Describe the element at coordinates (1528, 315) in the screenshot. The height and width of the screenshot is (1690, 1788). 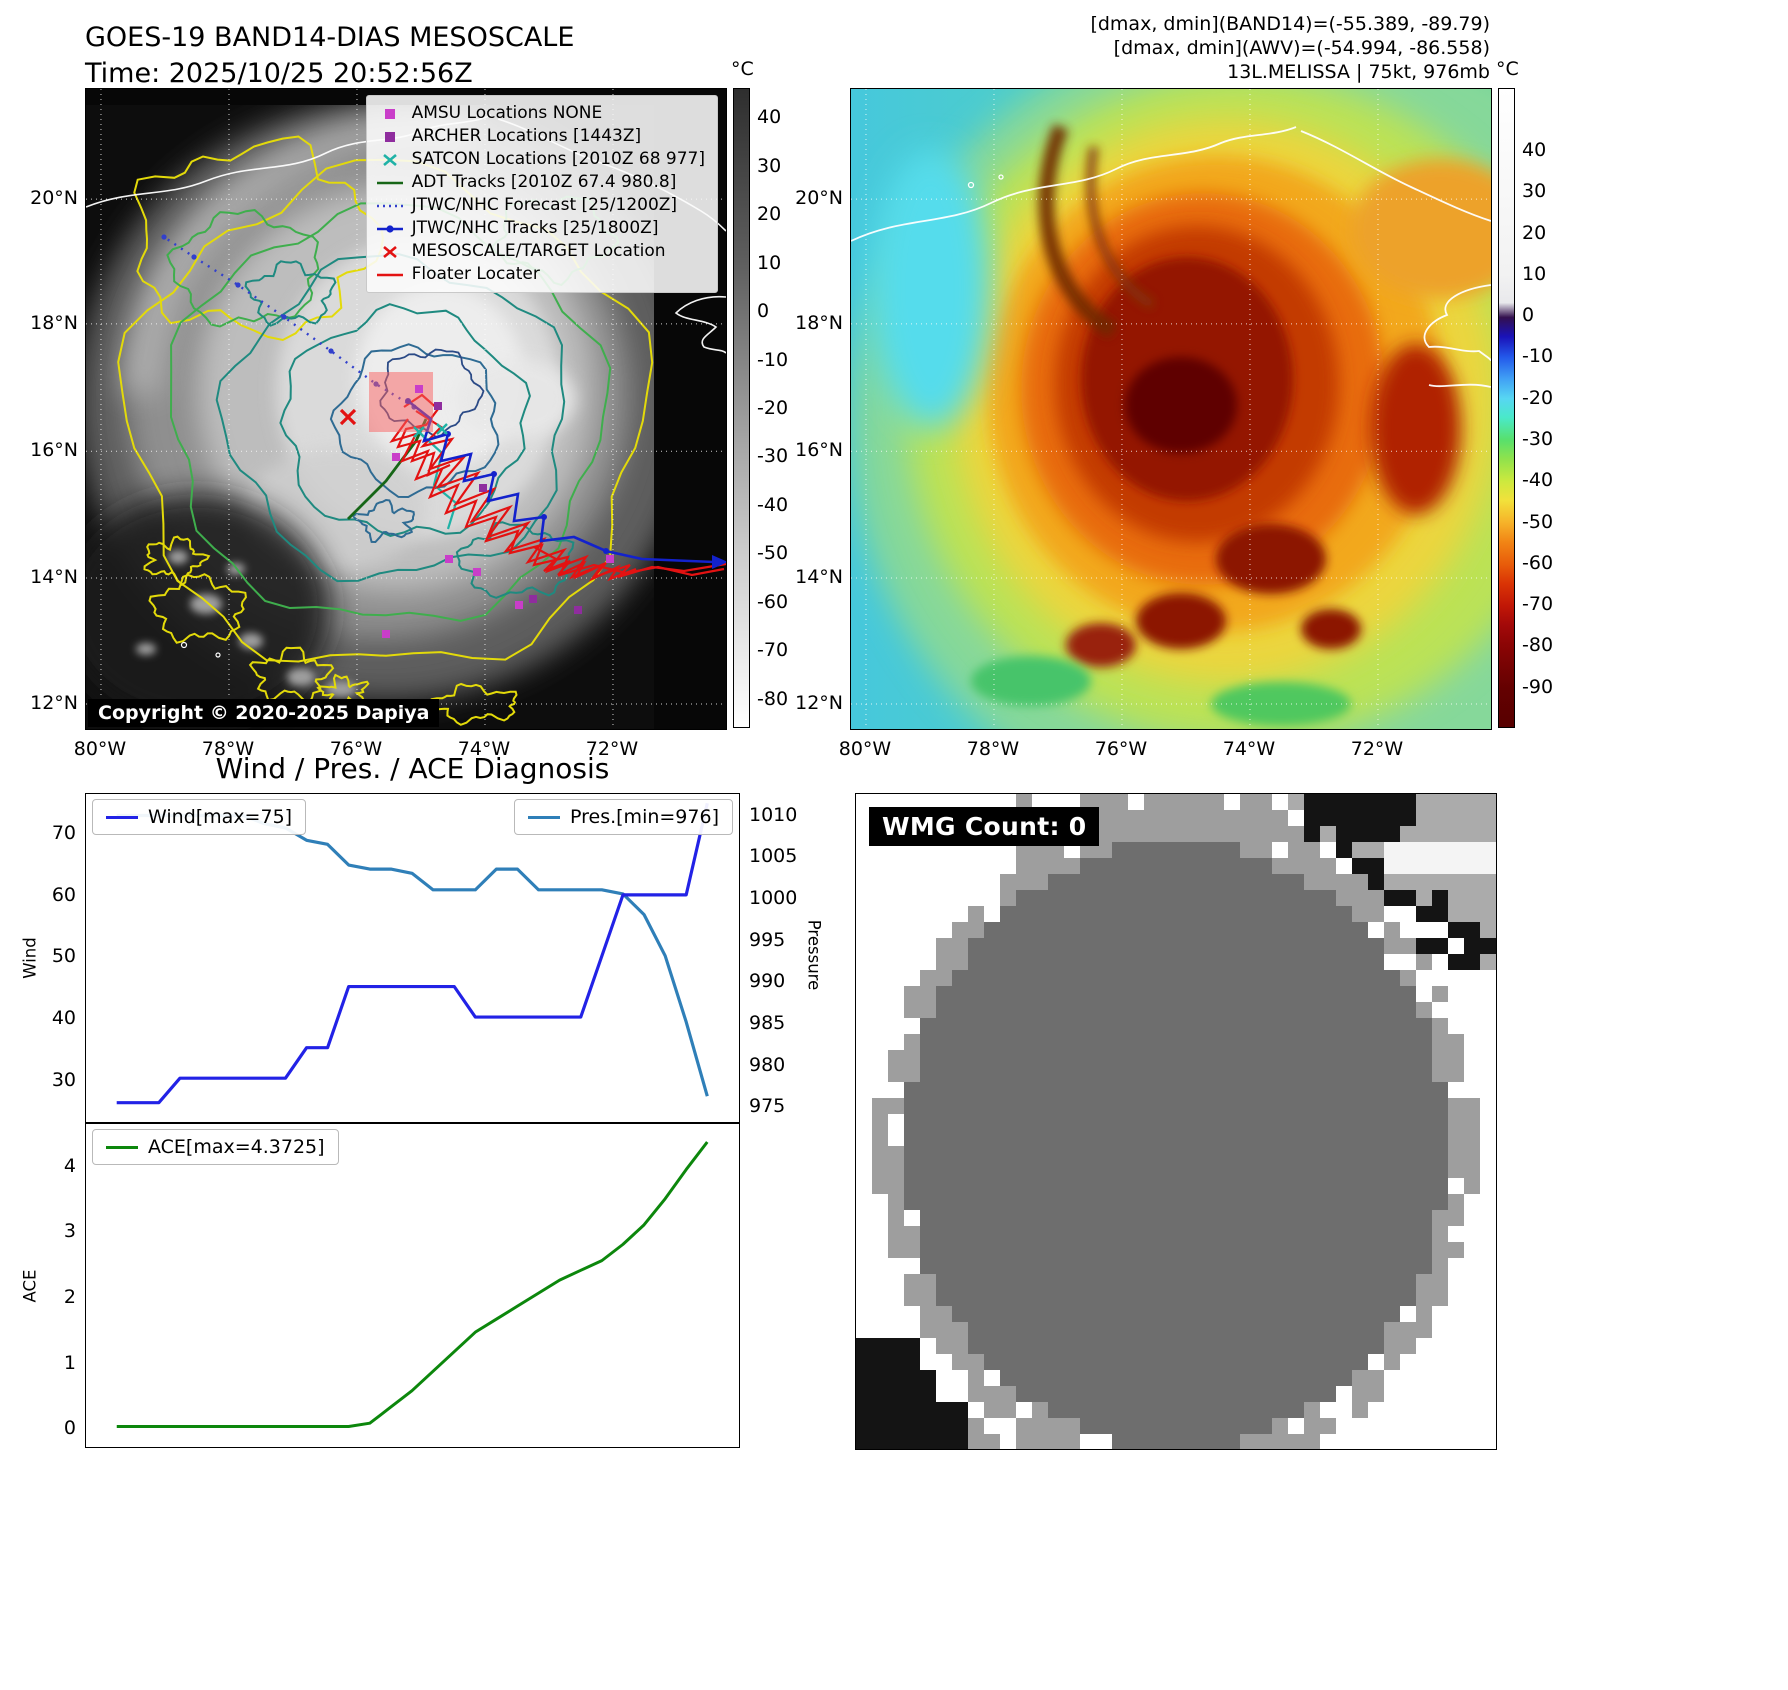
I see `awv-colorbar-tick-label: 0` at that location.